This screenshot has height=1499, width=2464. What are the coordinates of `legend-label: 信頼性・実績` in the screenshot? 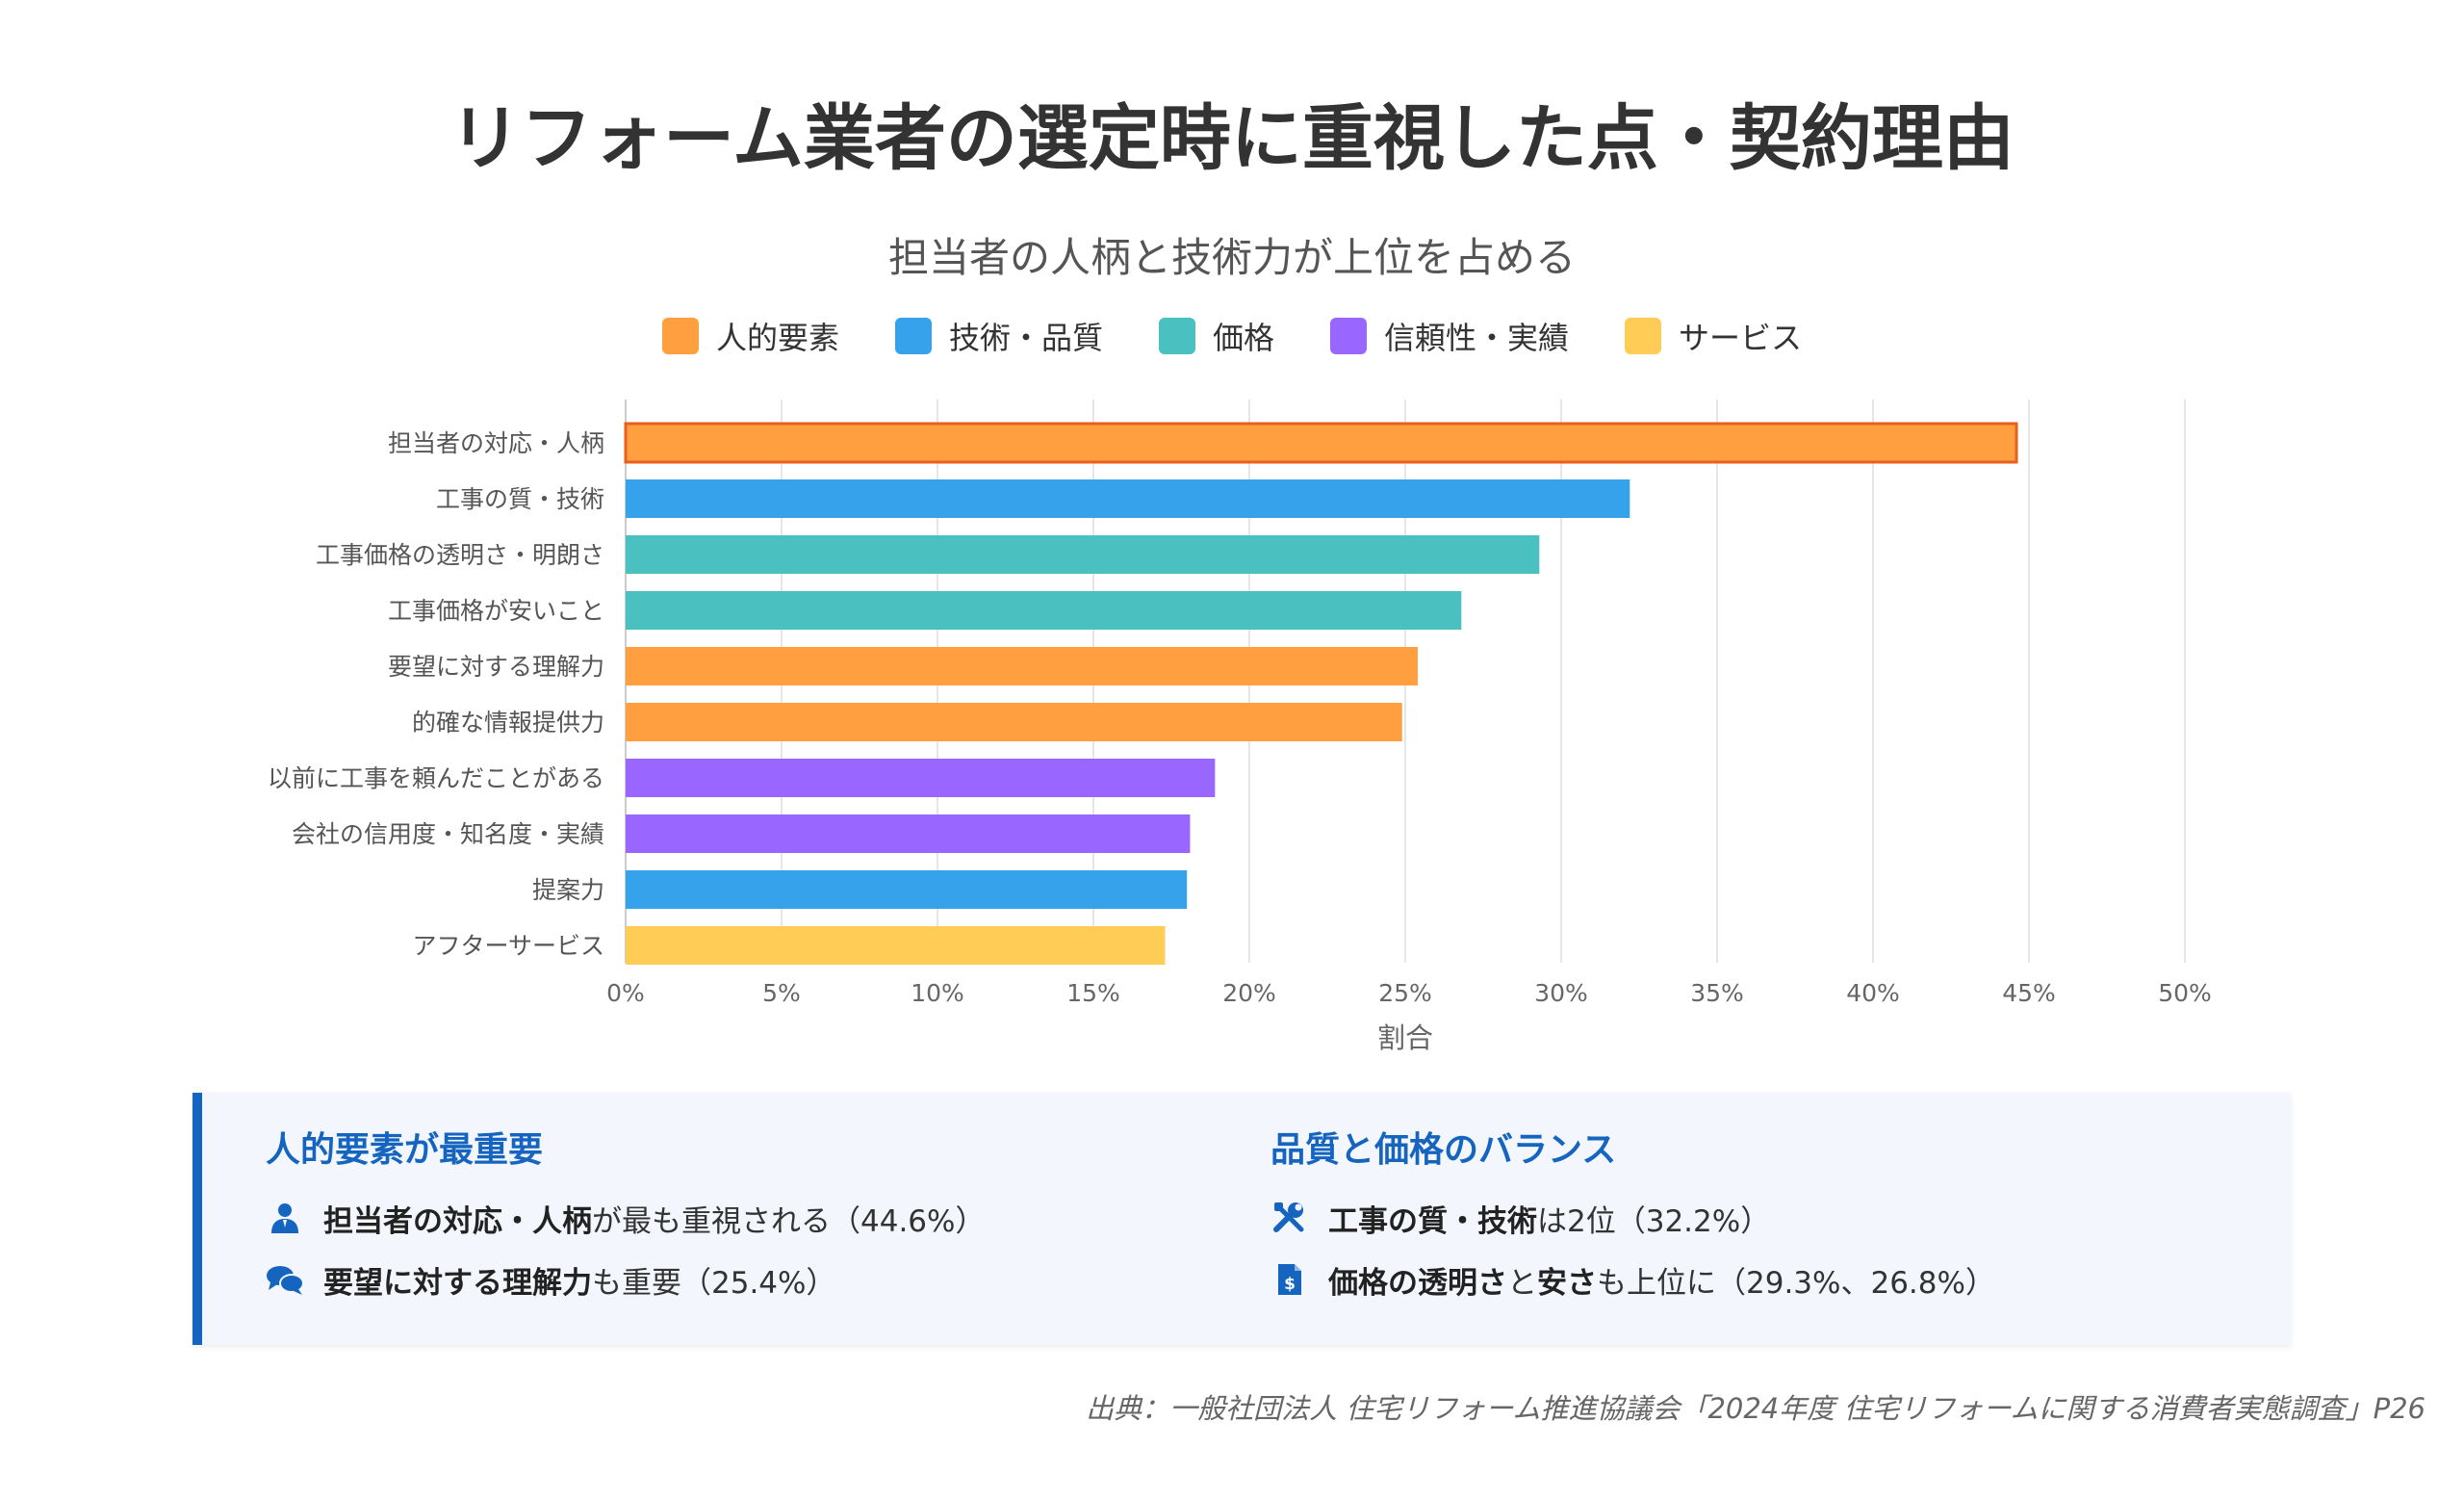 It's located at (1477, 338).